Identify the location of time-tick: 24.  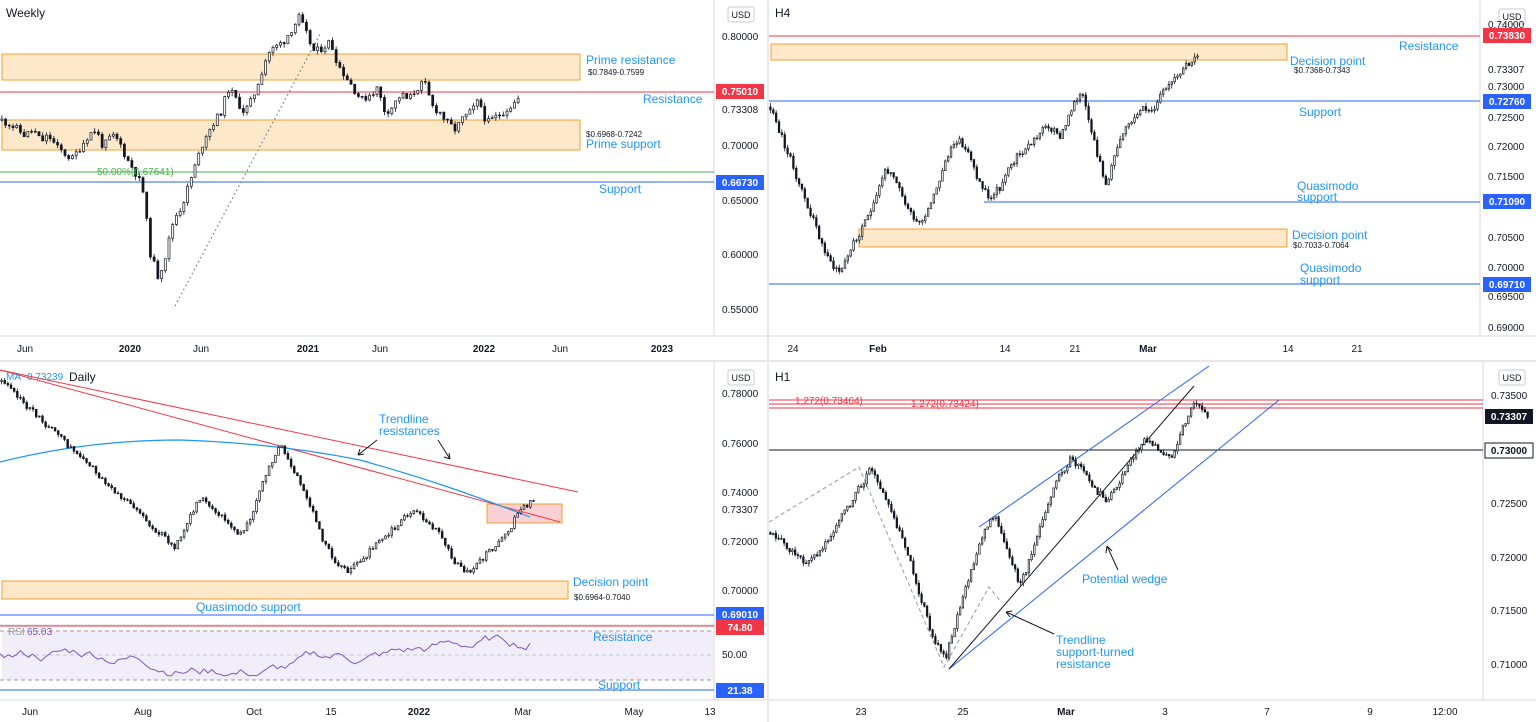
(793, 349).